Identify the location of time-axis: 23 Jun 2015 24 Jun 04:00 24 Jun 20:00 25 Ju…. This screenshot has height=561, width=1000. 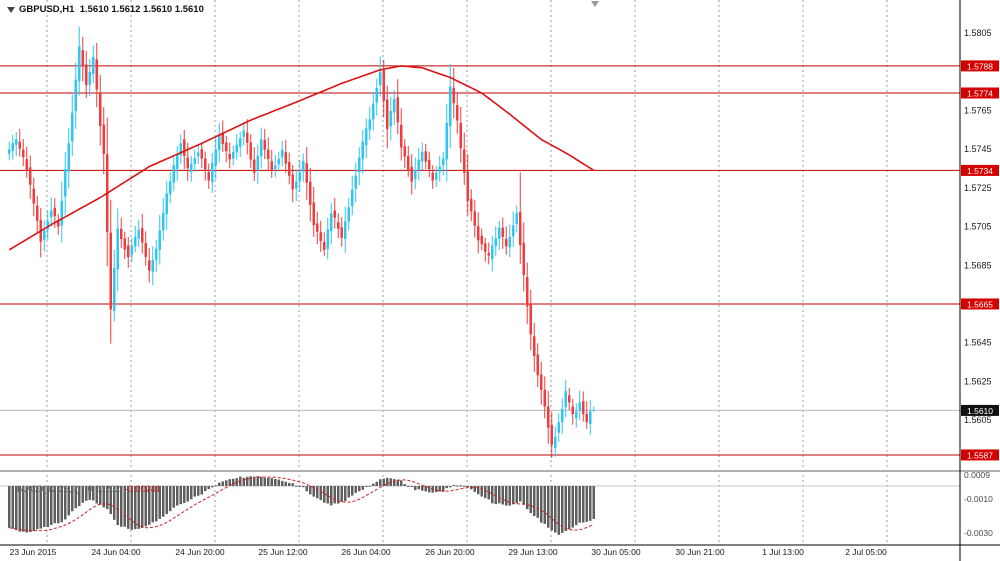
(448, 552).